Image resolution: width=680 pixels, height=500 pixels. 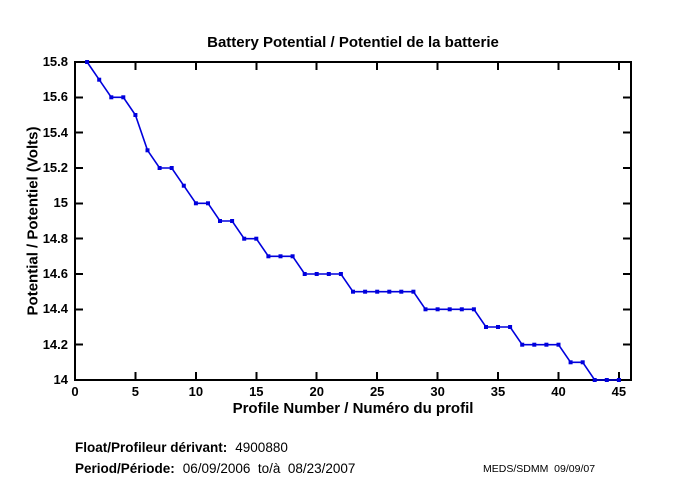 What do you see at coordinates (539, 469) in the screenshot?
I see `credit-text: MEDS/SDMM 09/09/07` at bounding box center [539, 469].